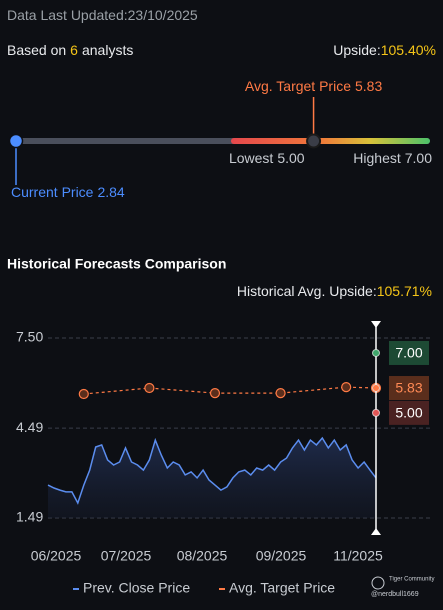 The height and width of the screenshot is (610, 443). I want to click on forecast-range, so click(330, 141).